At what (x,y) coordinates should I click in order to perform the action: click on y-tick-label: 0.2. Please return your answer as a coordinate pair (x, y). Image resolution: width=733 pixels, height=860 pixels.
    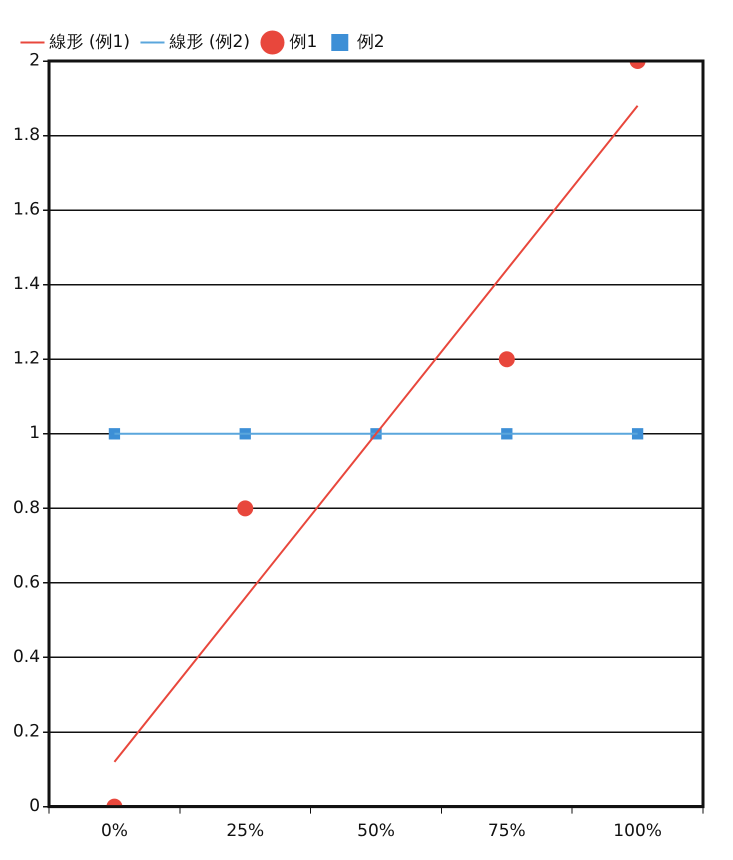
    Looking at the image, I should click on (26, 731).